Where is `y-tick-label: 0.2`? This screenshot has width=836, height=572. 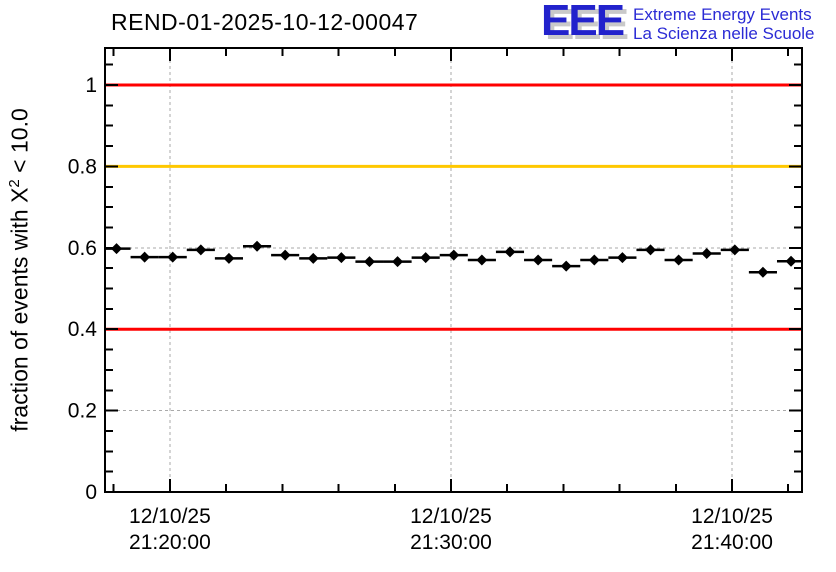 y-tick-label: 0.2 is located at coordinates (82, 411).